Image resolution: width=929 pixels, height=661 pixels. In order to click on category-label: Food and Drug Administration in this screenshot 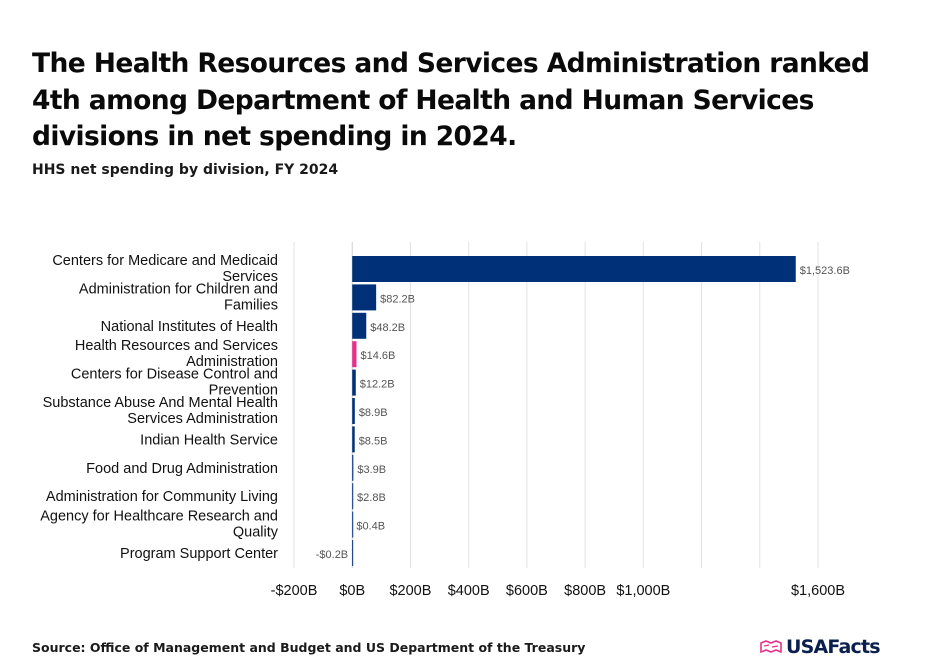, I will do `click(182, 469)`.